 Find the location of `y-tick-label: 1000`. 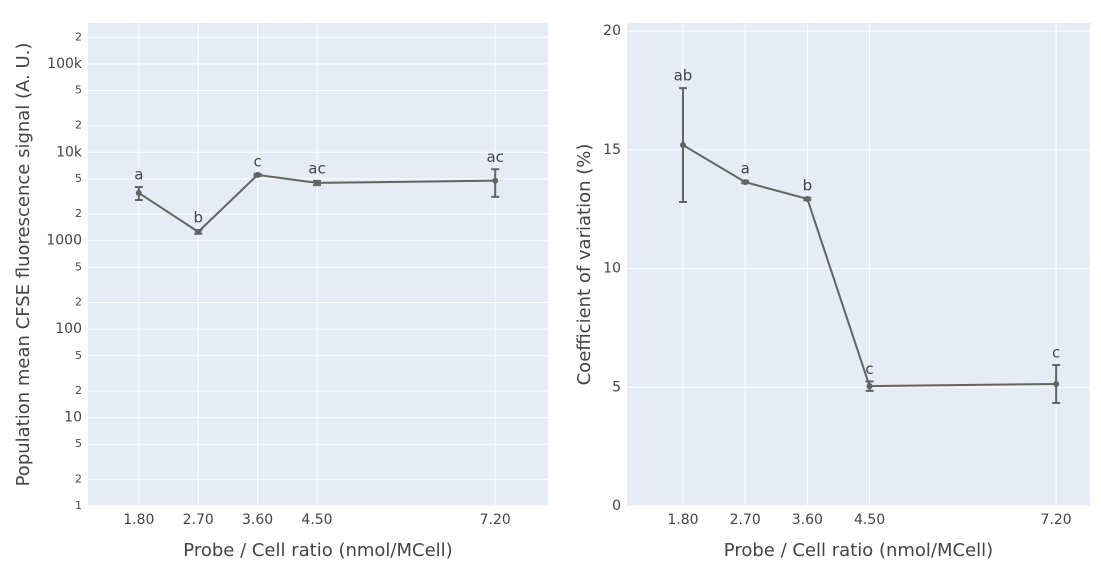

y-tick-label: 1000 is located at coordinates (64, 241).